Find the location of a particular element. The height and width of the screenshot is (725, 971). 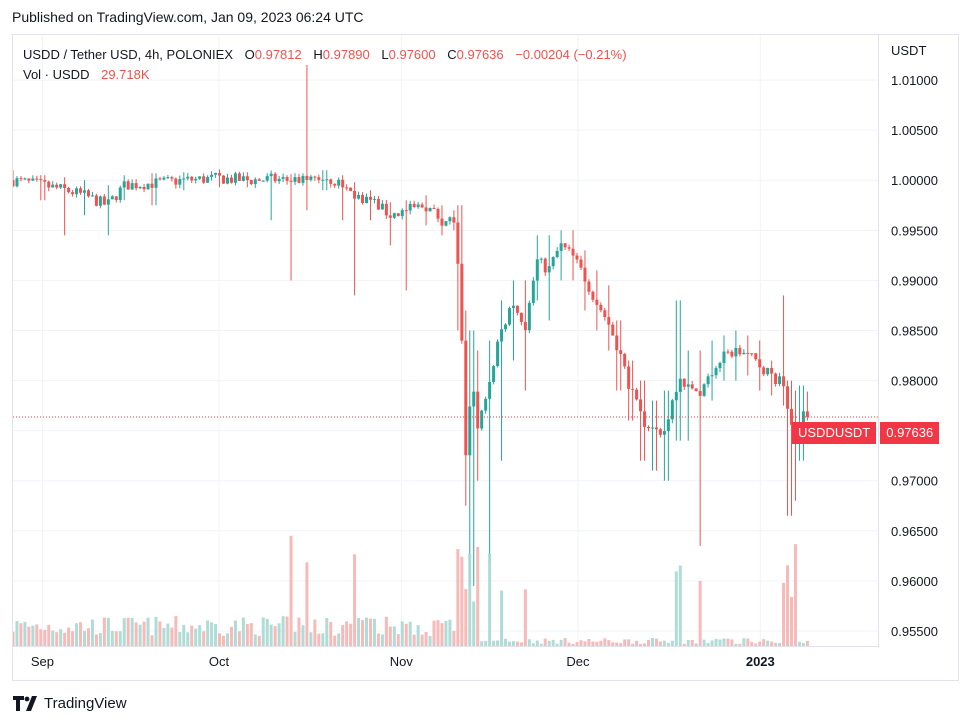

tradingview-brand: TradingView is located at coordinates (69, 703).